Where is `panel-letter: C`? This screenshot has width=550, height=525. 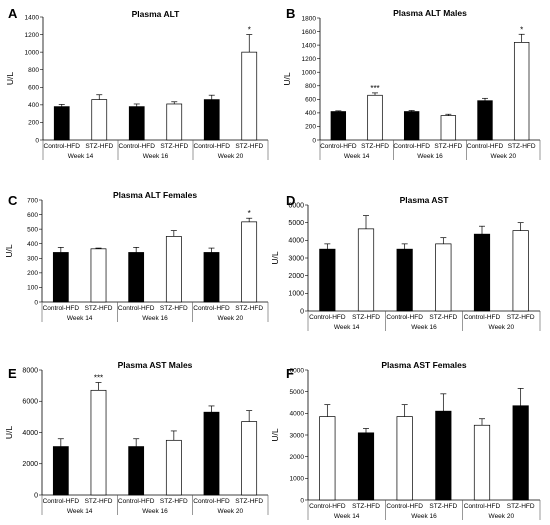 panel-letter: C is located at coordinates (13, 200).